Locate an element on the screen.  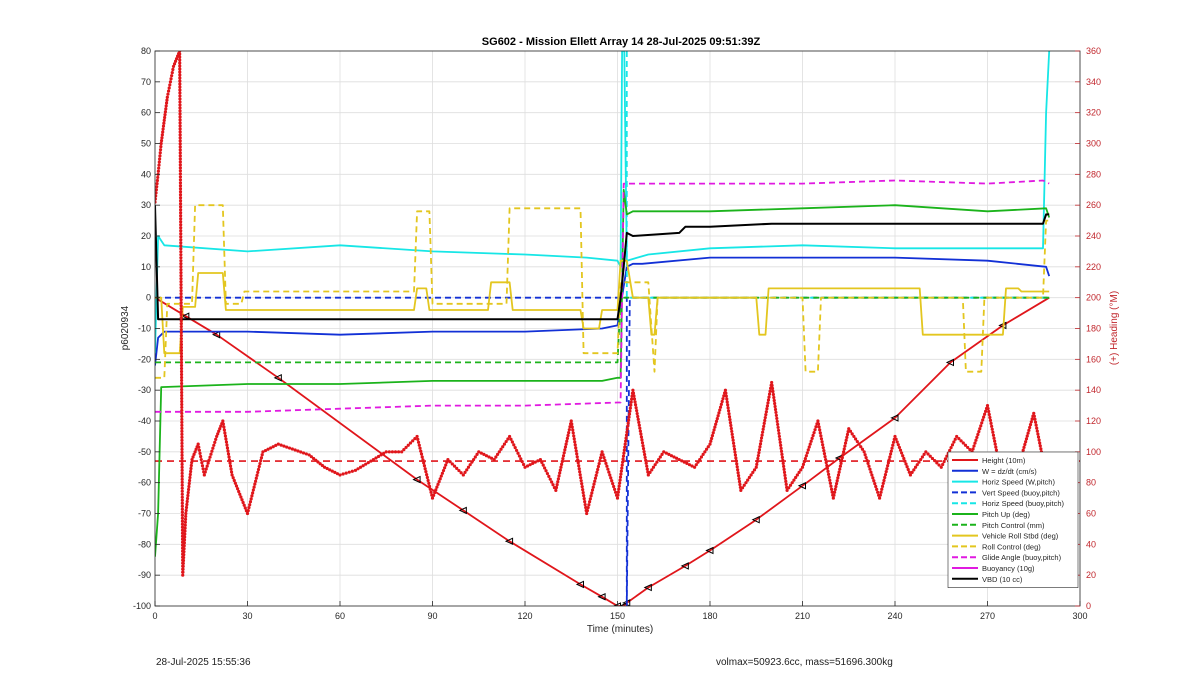
height-marker is located at coordinates (416, 479).